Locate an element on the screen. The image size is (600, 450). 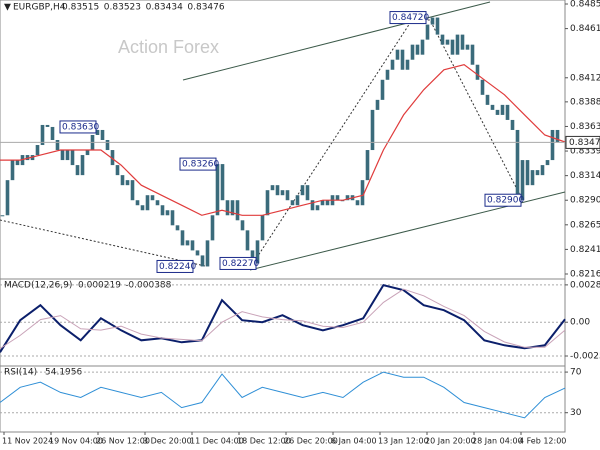
x-tick-label: 20 Jan 20:00 is located at coordinates (450, 441).